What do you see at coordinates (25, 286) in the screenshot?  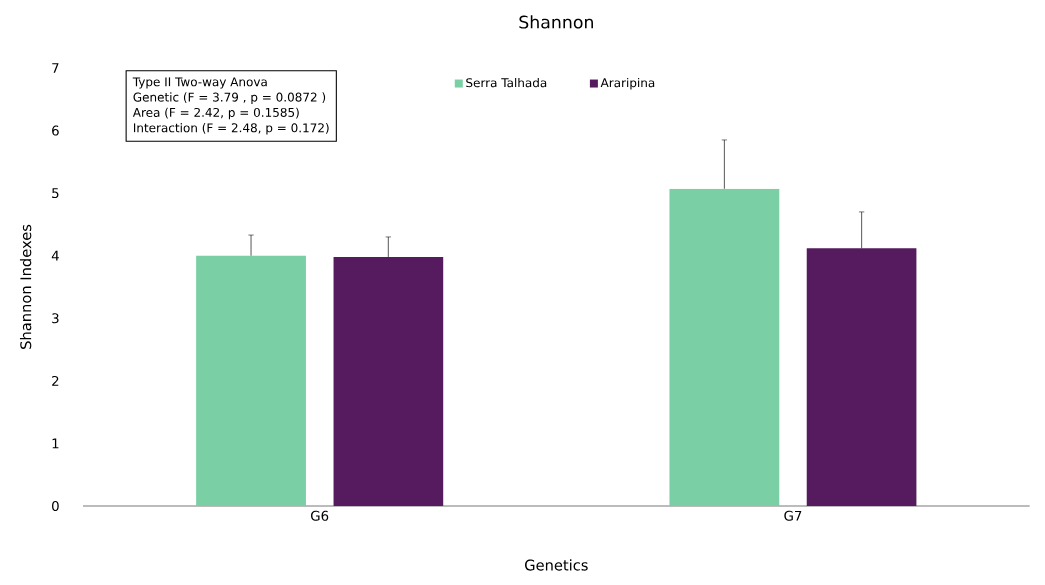 I see `y-axis-title: Shannon Indexes` at bounding box center [25, 286].